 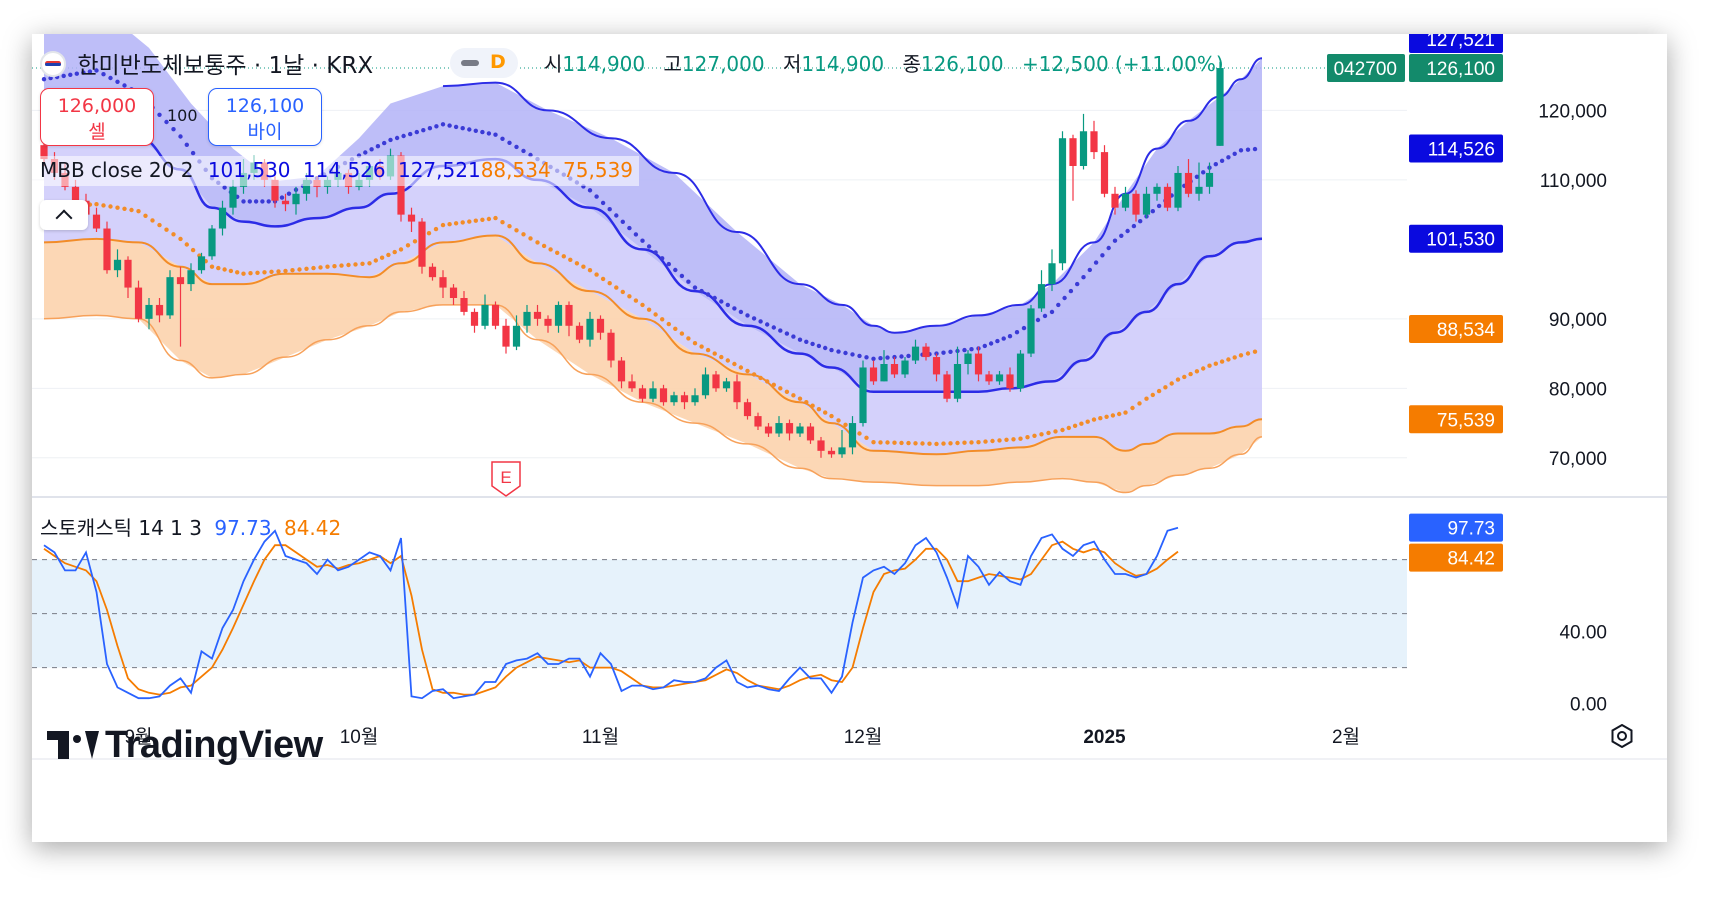 I want to click on collapse-legend-button, so click(x=64, y=215).